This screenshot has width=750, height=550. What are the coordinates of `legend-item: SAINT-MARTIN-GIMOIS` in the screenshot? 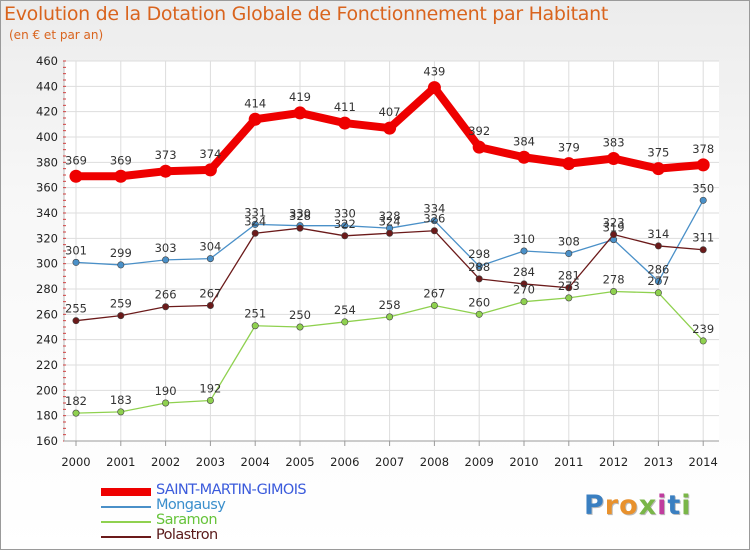 It's located at (251, 491).